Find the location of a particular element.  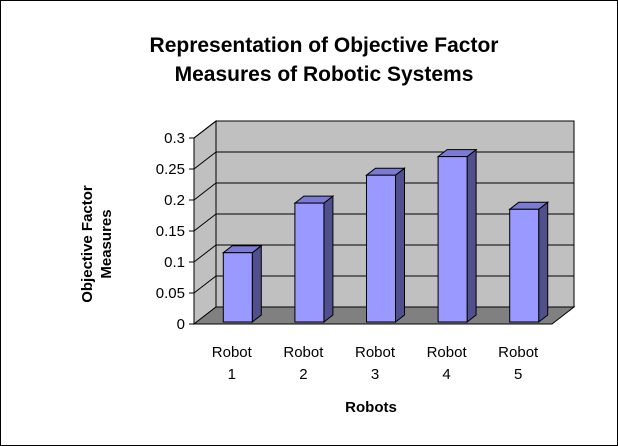

y-tick-label: 0.3 is located at coordinates (174, 138).